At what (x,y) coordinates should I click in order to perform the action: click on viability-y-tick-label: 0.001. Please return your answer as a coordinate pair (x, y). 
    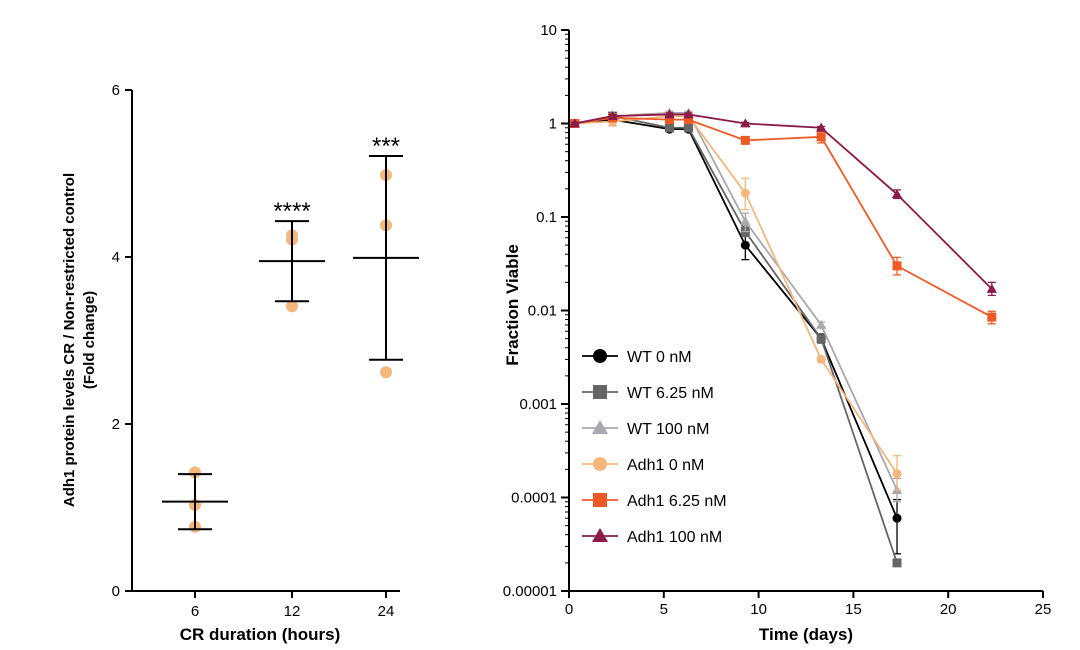
    Looking at the image, I should click on (538, 404).